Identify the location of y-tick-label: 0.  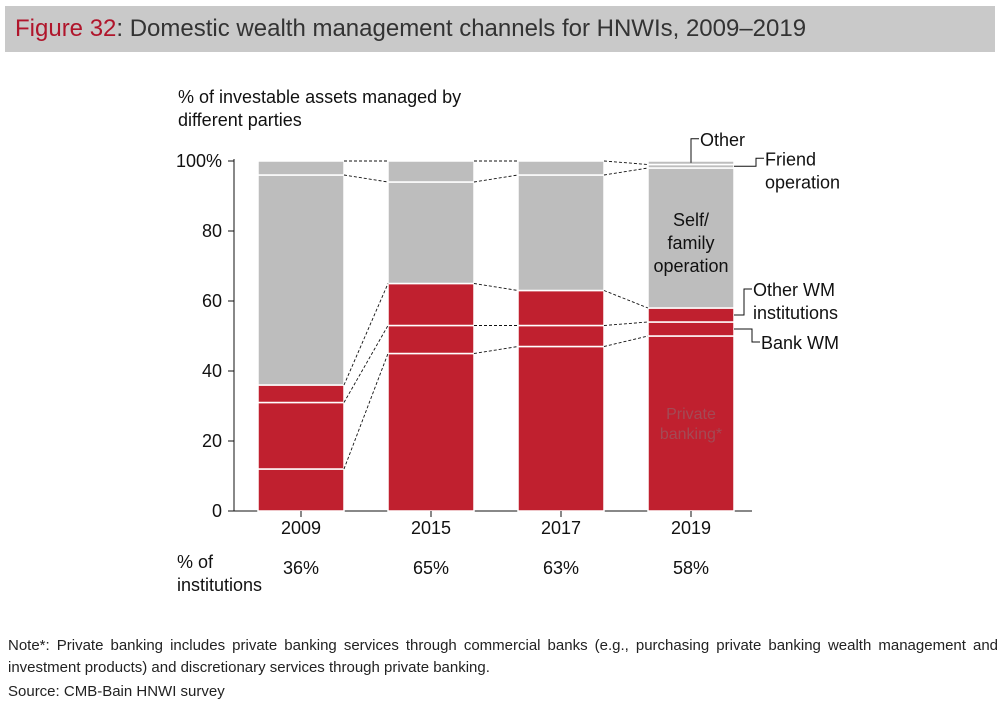
(217, 511).